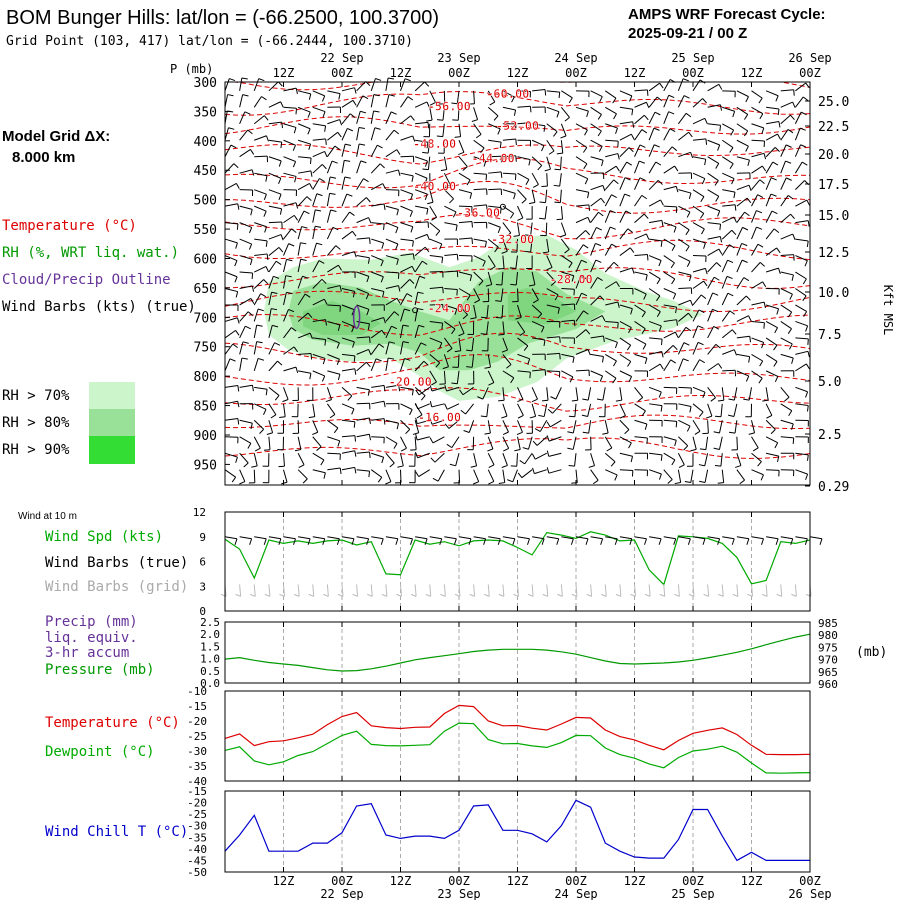  I want to click on wind-barb-10m, so click(728, 538).